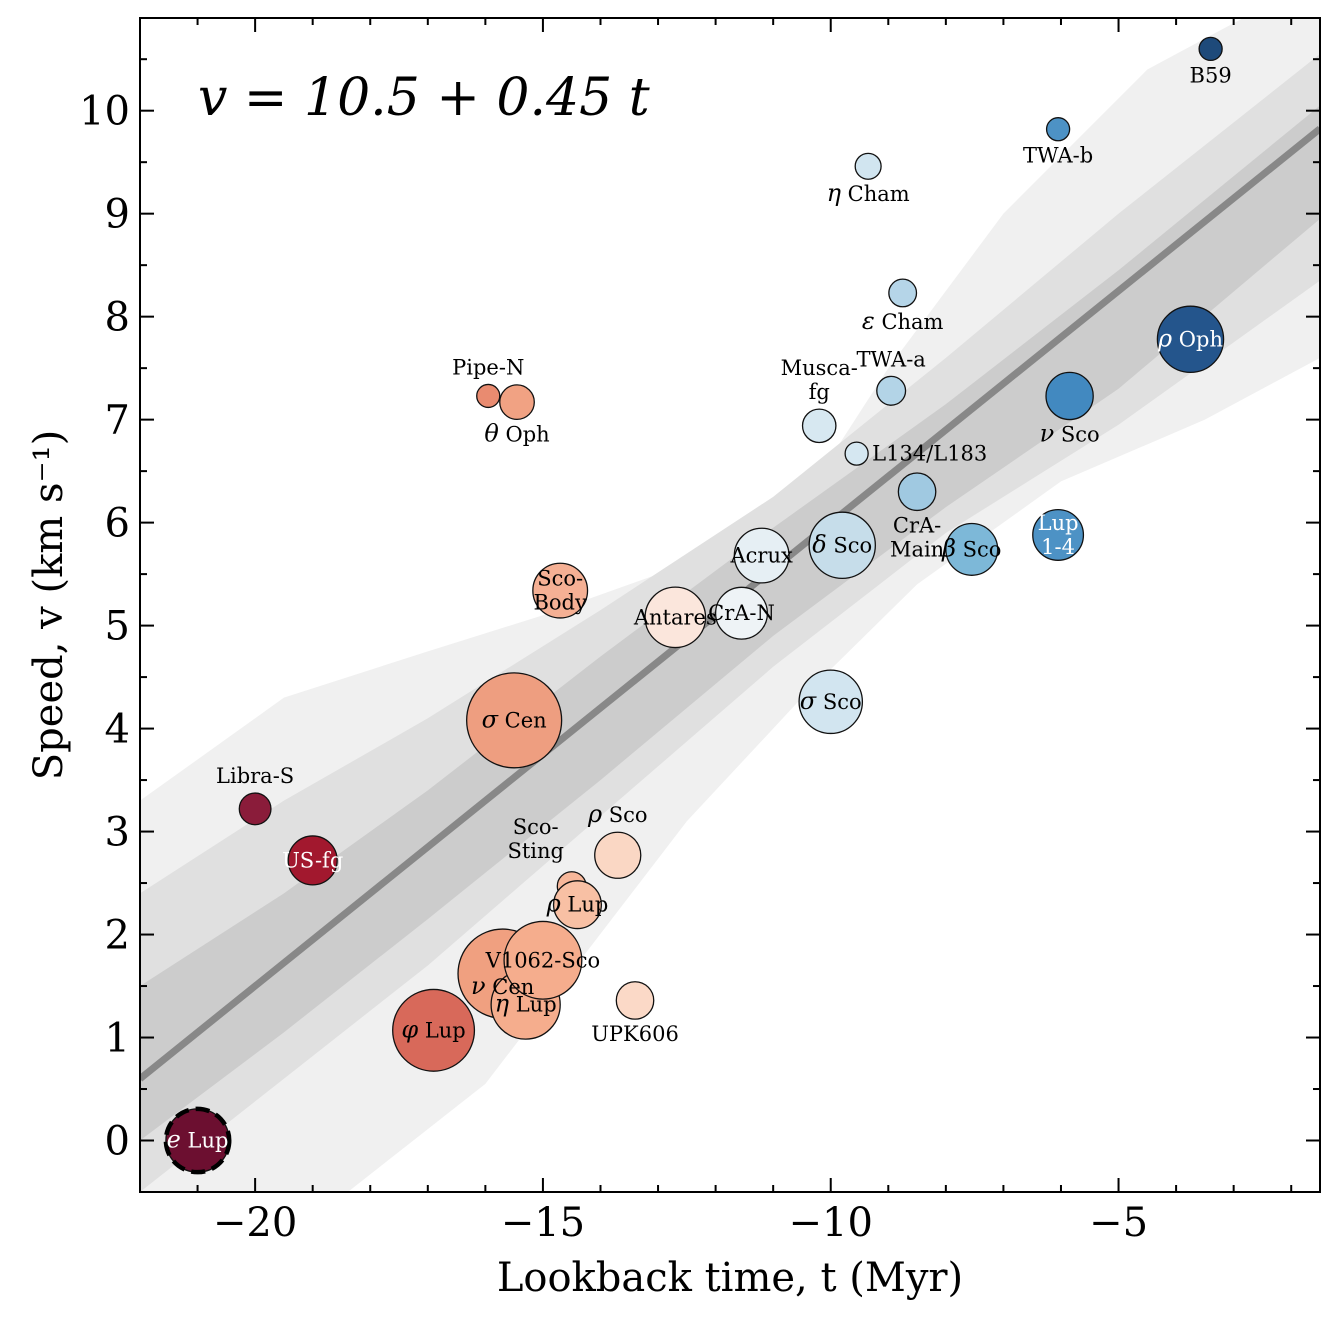 The width and height of the screenshot is (1339, 1321). I want to click on label-libra-s: Libra-S, so click(255, 776).